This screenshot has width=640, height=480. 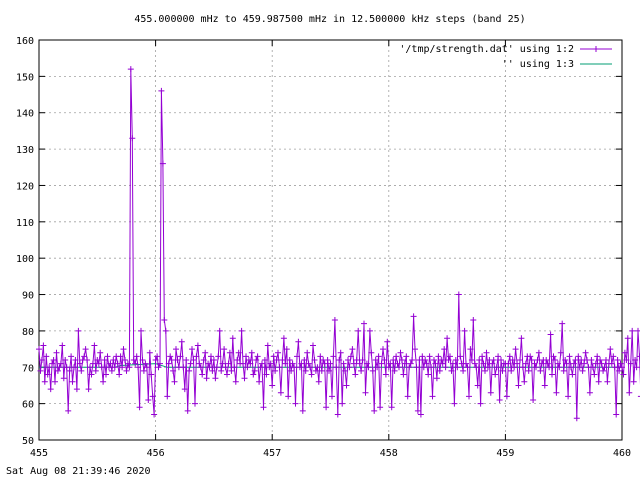 What do you see at coordinates (28, 332) in the screenshot?
I see `y-tick-label: 80` at bounding box center [28, 332].